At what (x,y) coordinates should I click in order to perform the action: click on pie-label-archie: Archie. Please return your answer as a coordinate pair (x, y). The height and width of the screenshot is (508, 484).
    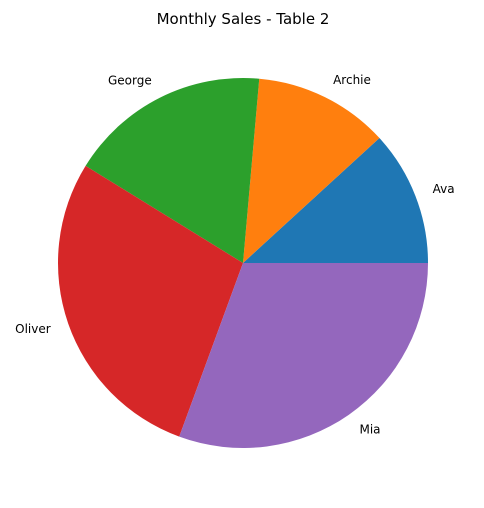
    Looking at the image, I should click on (352, 80).